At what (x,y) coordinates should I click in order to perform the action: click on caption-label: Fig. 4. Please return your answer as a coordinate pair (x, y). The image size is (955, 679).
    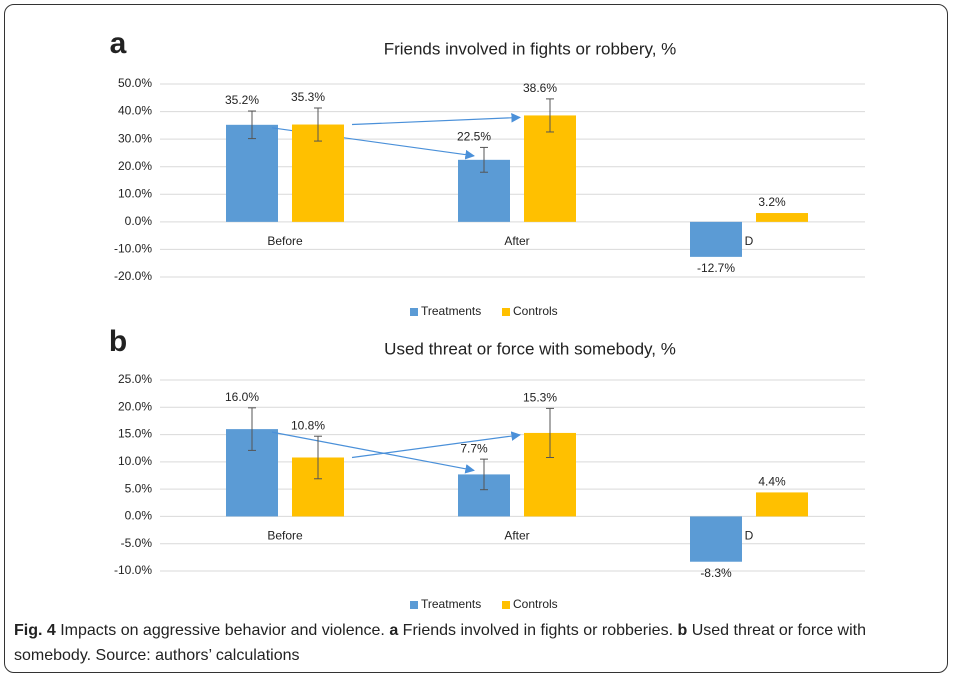
    Looking at the image, I should click on (35, 630).